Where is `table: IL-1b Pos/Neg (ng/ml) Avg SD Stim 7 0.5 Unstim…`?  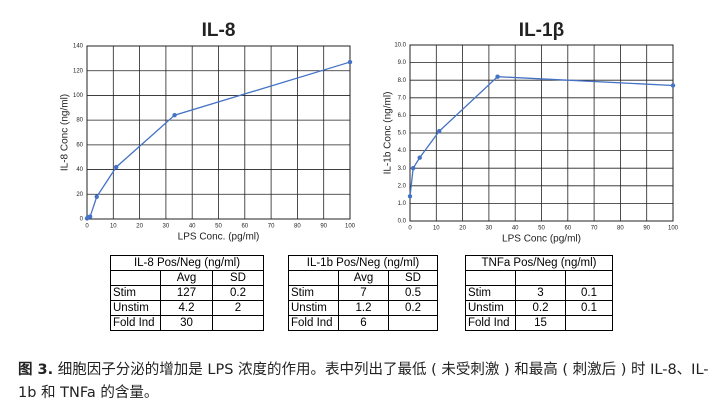 table: IL-1b Pos/Neg (ng/ml) Avg SD Stim 7 0.5 Unstim… is located at coordinates (363, 293).